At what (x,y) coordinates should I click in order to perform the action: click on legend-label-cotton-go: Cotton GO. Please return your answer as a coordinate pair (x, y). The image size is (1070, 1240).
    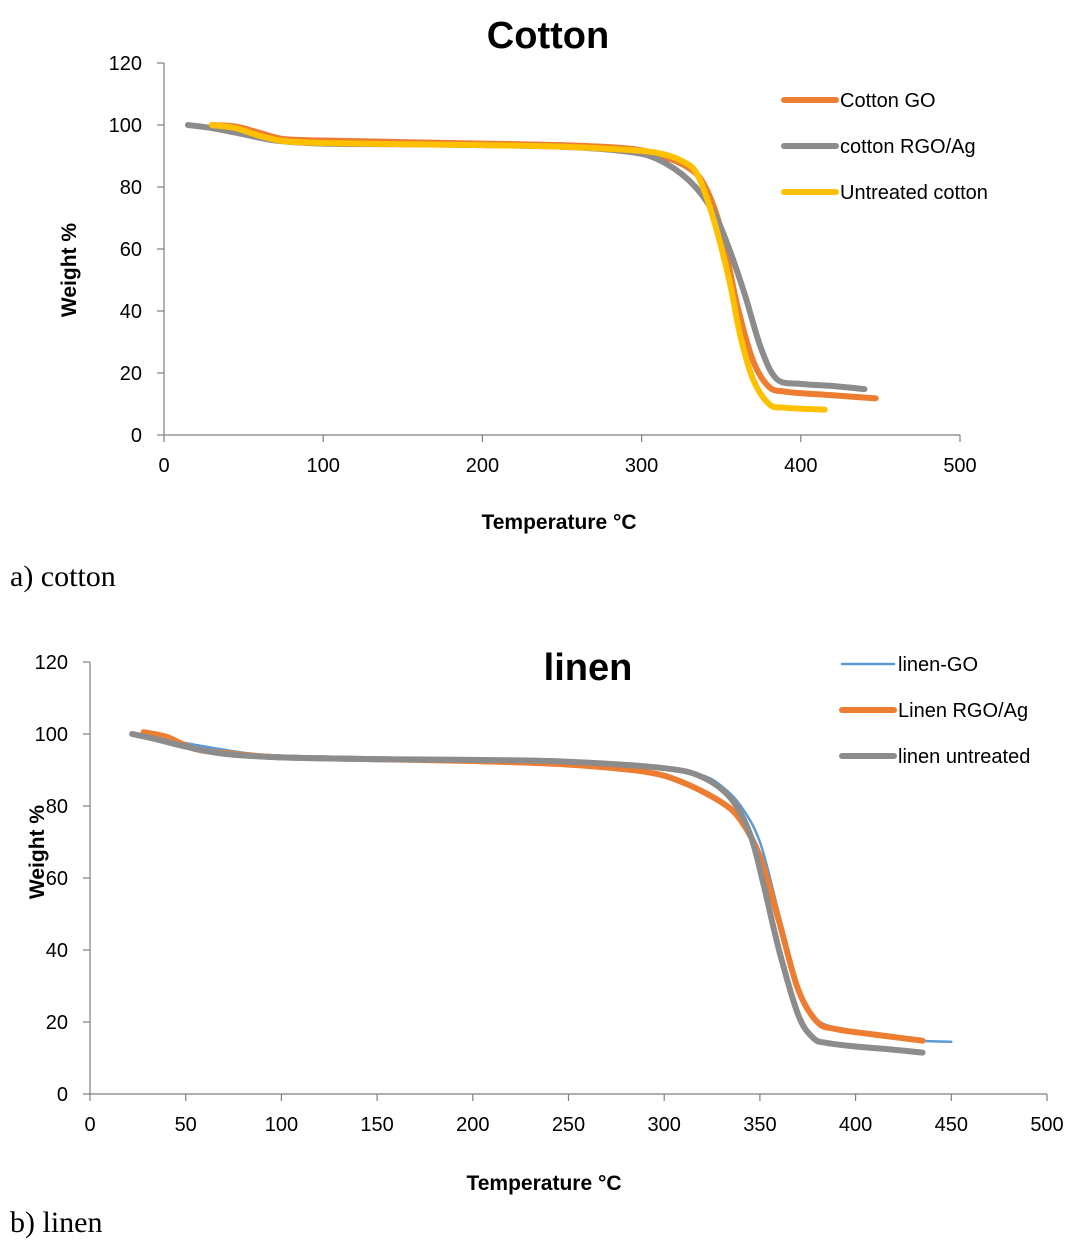
    Looking at the image, I should click on (888, 101).